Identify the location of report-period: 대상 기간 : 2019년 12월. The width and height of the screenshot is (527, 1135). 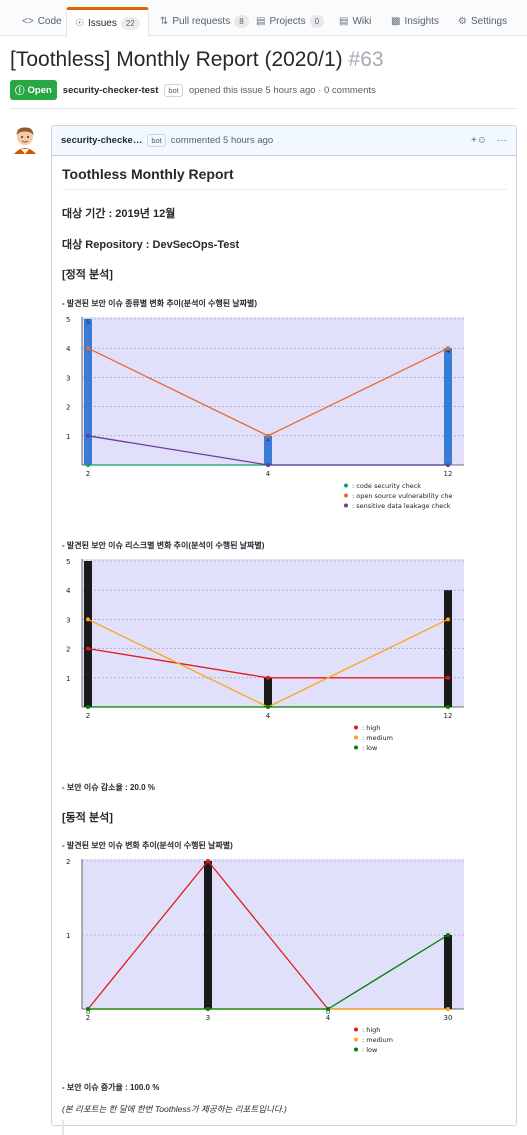
(119, 214).